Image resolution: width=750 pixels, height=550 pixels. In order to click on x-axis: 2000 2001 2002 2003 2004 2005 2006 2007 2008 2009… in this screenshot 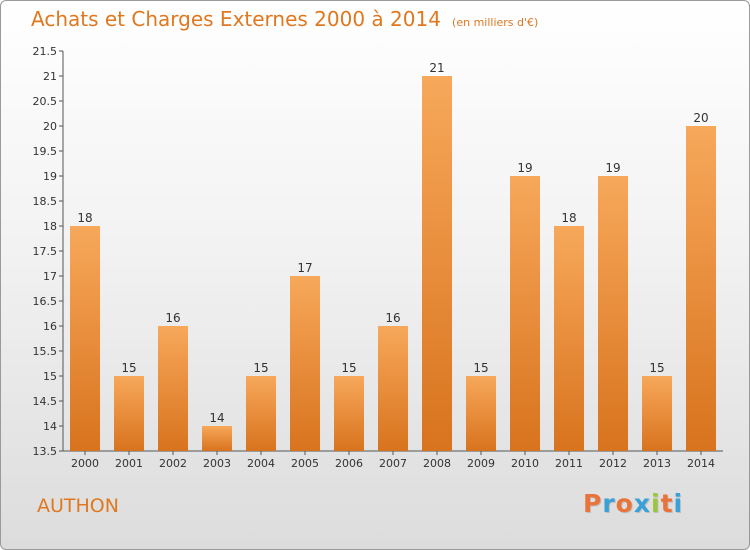, I will do `click(393, 460)`.